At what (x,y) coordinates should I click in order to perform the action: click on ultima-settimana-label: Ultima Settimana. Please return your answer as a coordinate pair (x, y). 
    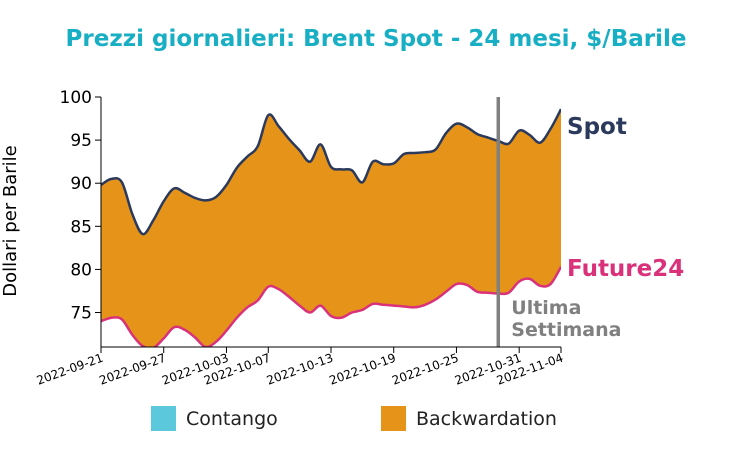
    Looking at the image, I should click on (566, 319).